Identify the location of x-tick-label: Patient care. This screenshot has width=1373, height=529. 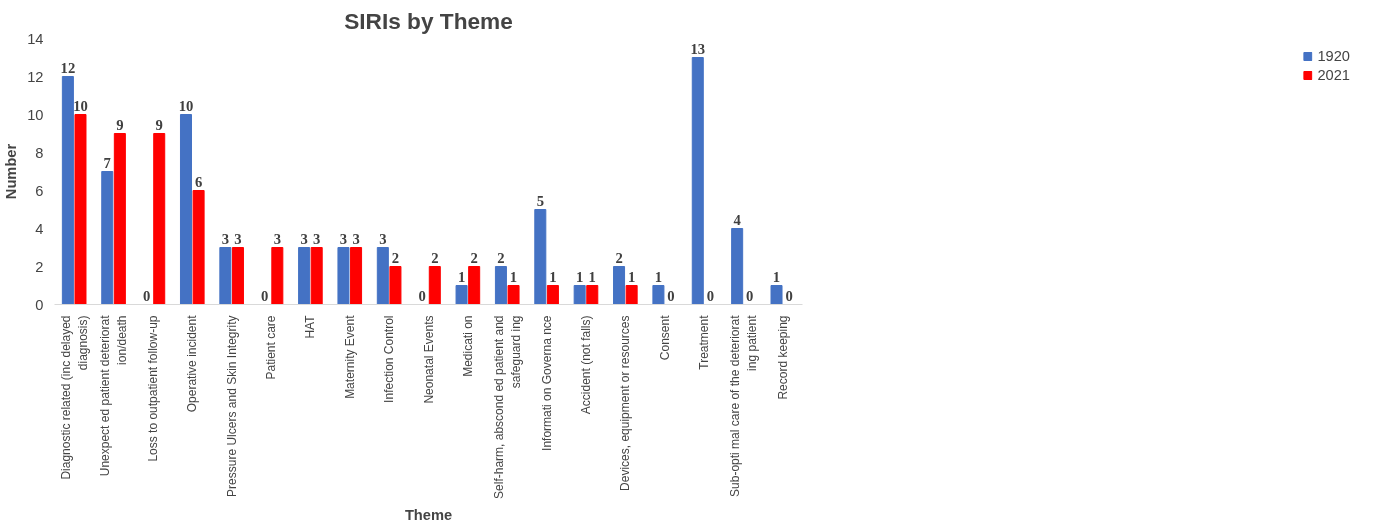
(271, 347).